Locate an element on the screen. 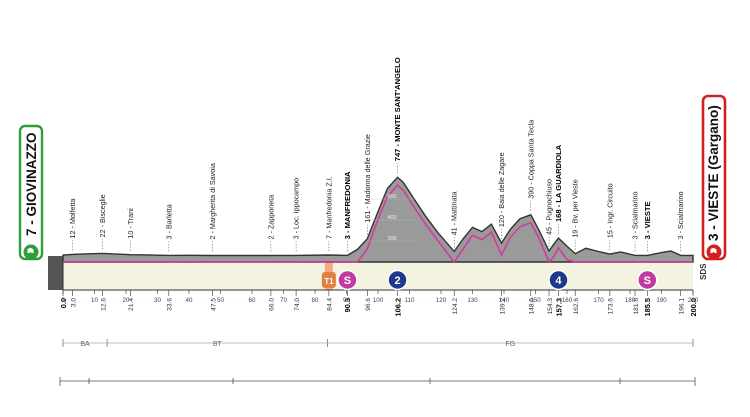  km-axis-tick-label: 80 is located at coordinates (315, 300).